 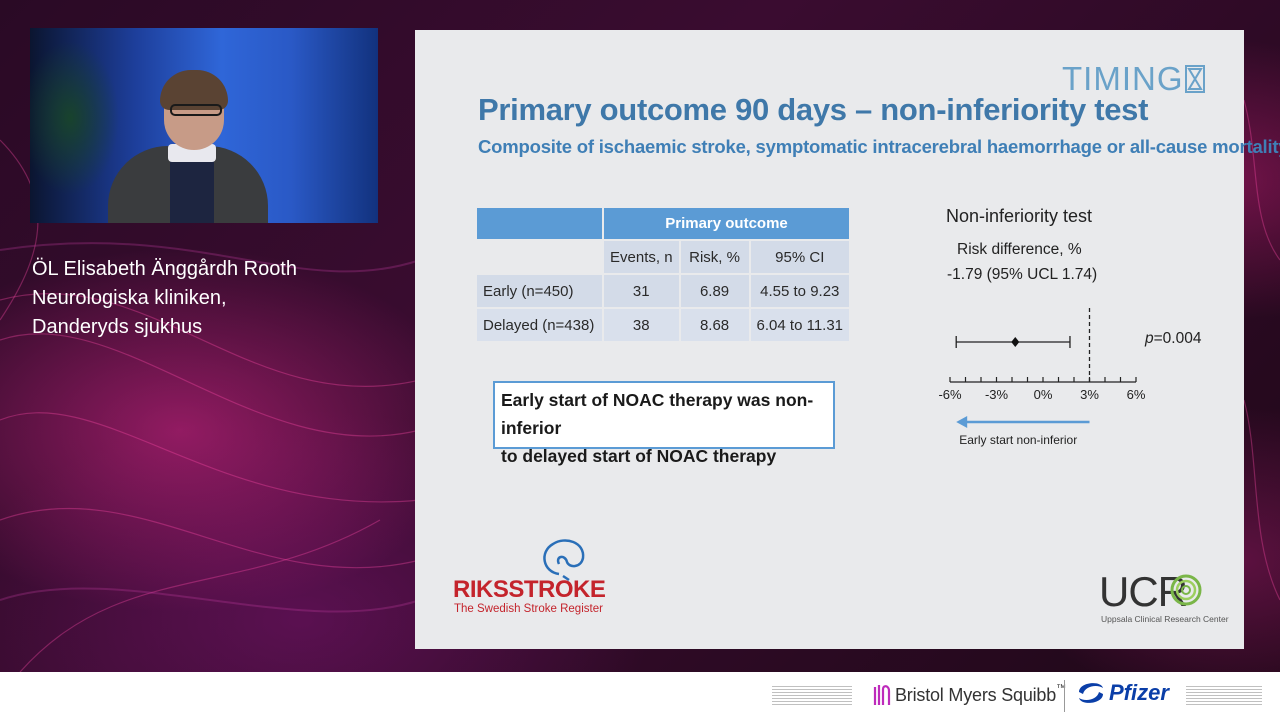 I want to click on p-value-number: =0.004, so click(x=1177, y=338).